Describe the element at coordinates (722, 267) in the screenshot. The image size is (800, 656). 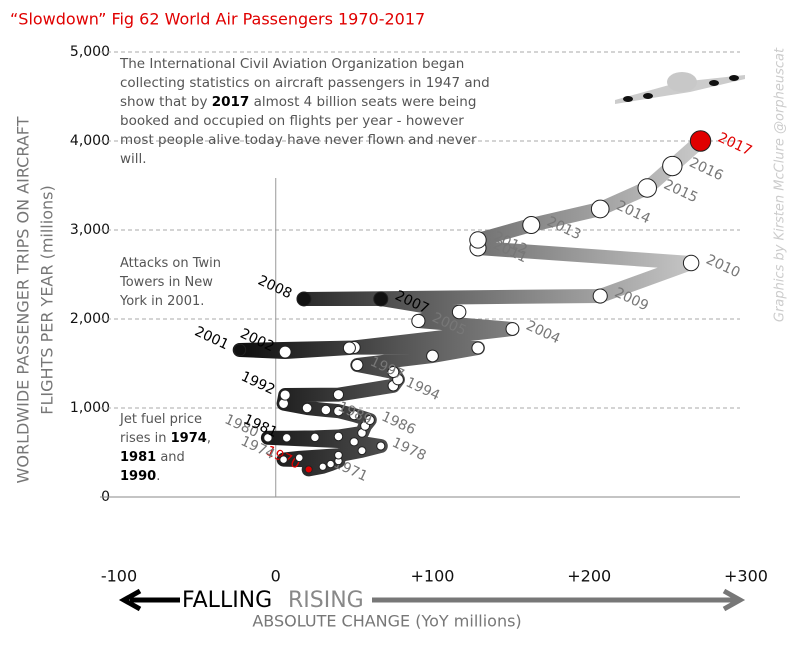
I see `year-label: 2010` at that location.